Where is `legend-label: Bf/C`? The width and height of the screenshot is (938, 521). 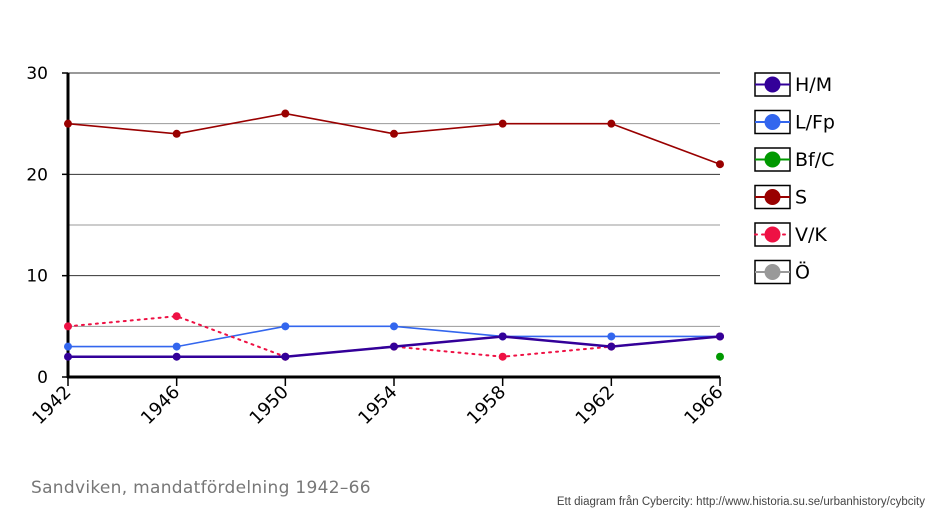
legend-label: Bf/C is located at coordinates (814, 160).